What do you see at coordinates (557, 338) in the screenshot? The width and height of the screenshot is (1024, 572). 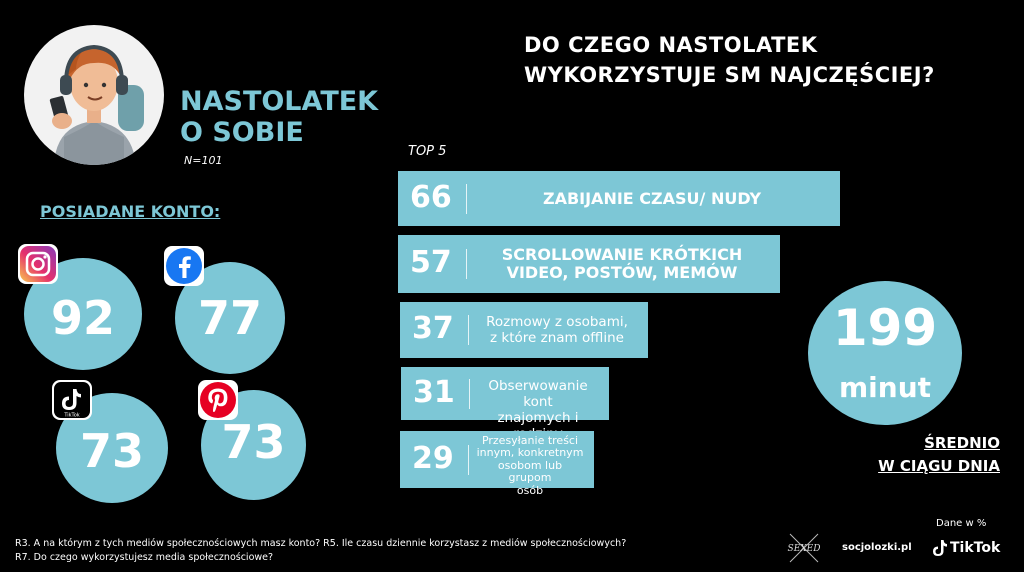 I see `bar-label-3-line: z które znam offline` at bounding box center [557, 338].